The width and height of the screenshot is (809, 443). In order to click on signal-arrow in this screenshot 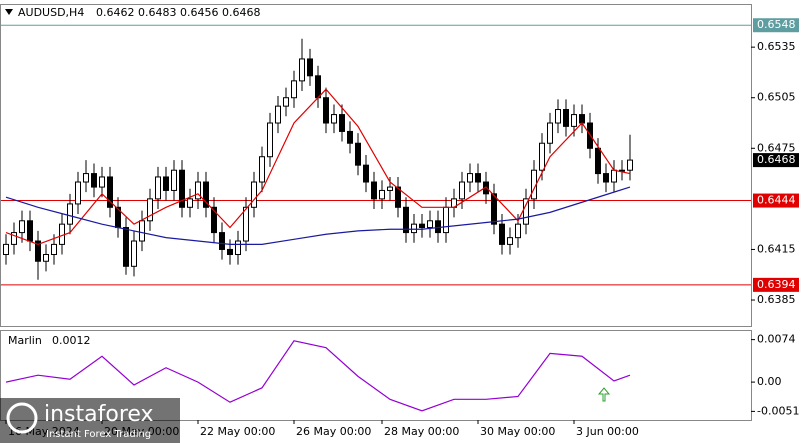, I will do `click(604, 394)`.